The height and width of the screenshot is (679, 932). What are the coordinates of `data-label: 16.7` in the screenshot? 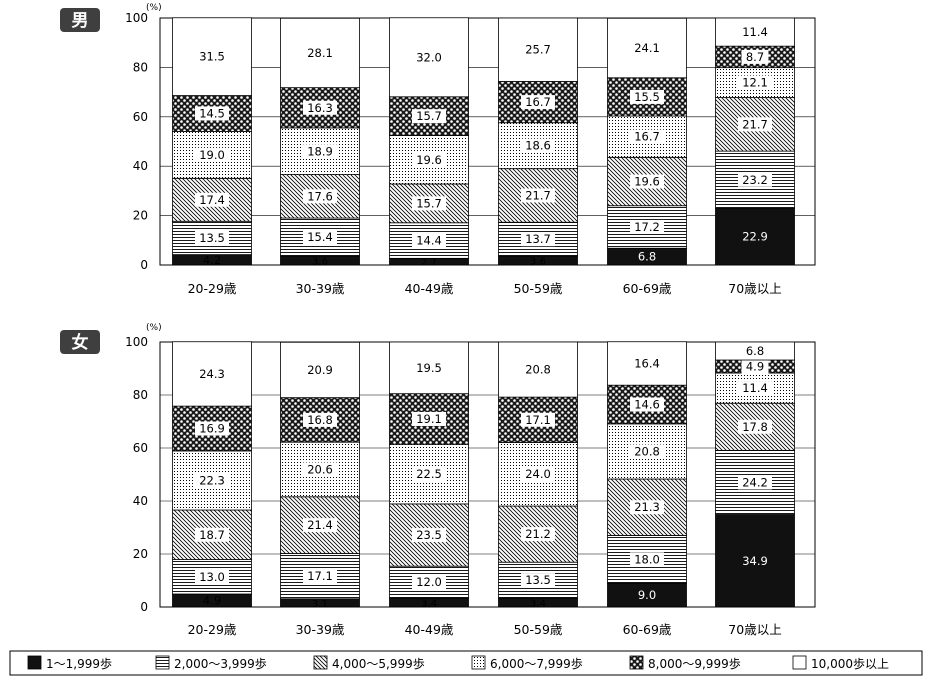 It's located at (538, 102).